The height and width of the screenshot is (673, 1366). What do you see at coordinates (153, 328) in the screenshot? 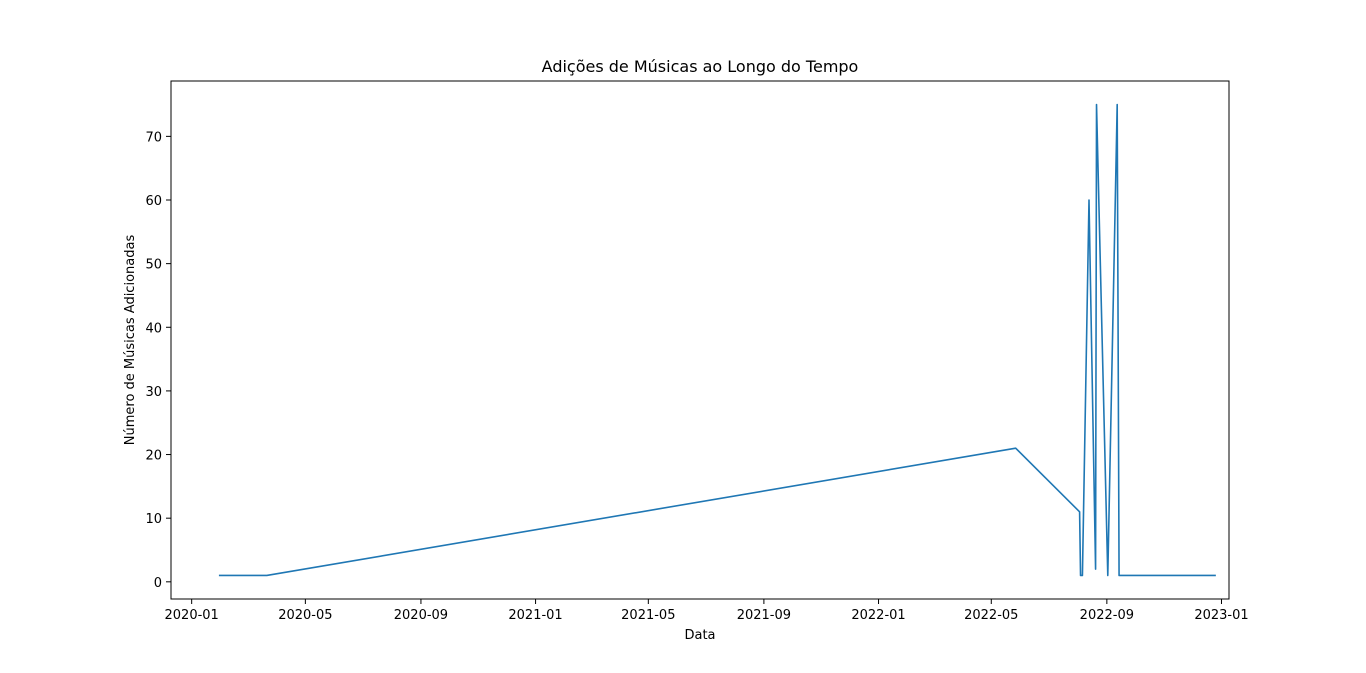
I see `y-tick-label: 40` at bounding box center [153, 328].